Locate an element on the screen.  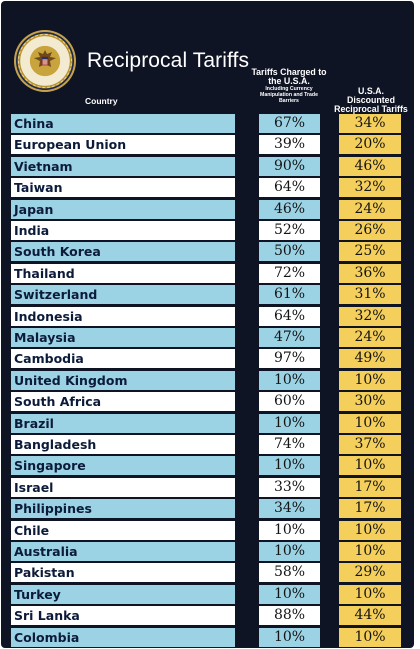
tariff-discounted-cell: 49% is located at coordinates (370, 359).